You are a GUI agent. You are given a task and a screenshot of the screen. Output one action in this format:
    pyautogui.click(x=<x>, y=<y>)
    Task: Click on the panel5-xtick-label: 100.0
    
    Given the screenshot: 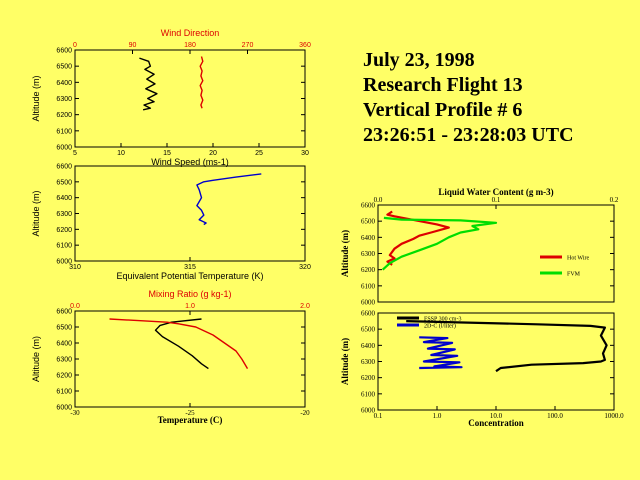 What is the action you would take?
    pyautogui.click(x=555, y=416)
    